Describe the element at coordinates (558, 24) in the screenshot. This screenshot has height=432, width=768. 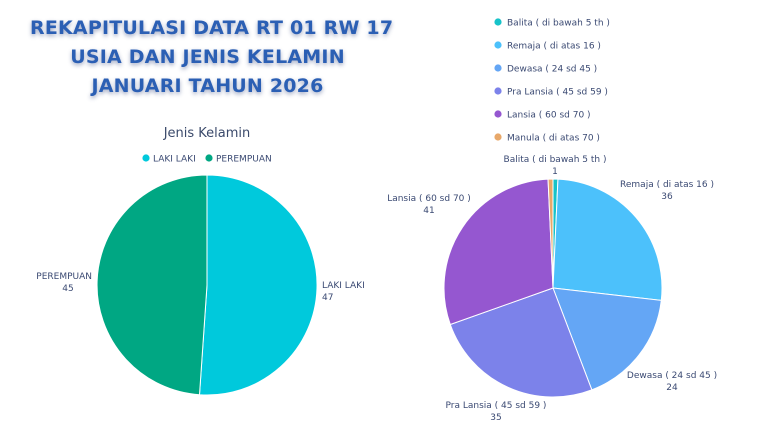
I see `legend-label: Balita ( di bawah 5 th )` at that location.